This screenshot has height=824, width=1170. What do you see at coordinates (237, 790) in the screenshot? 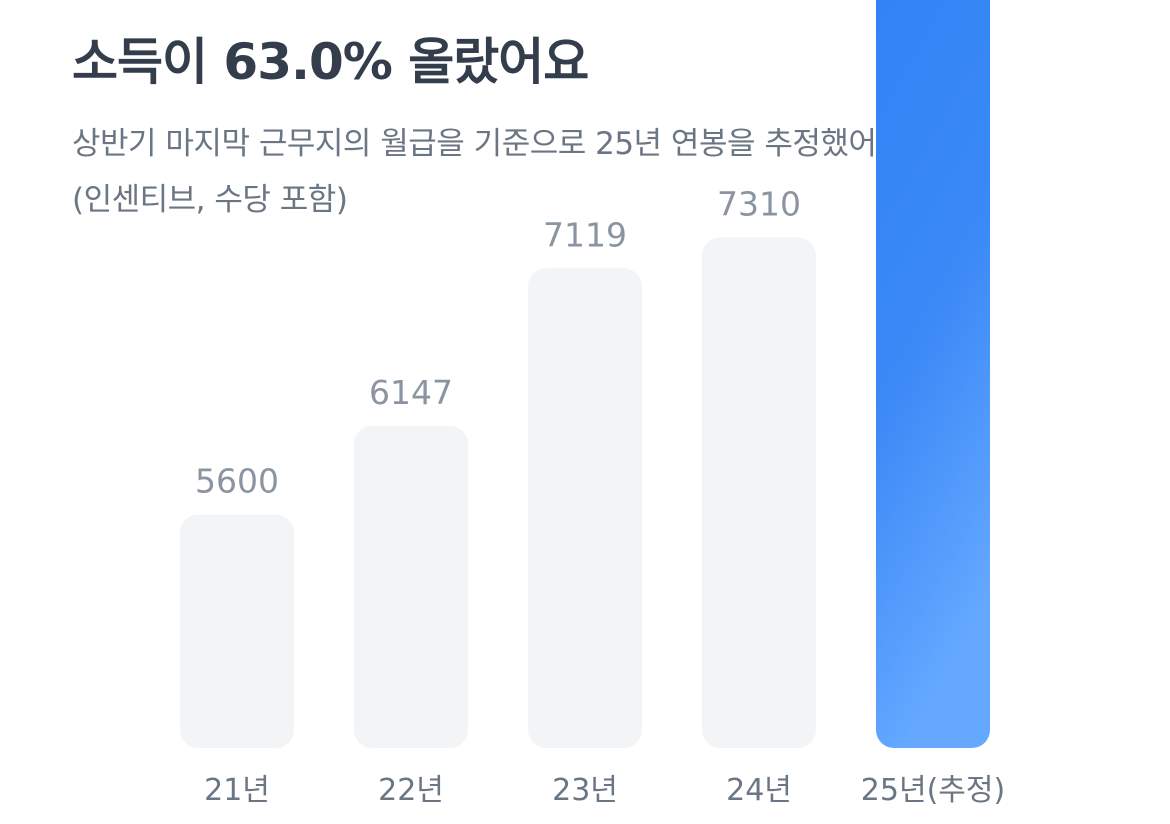
I see `category-label-1: 21년` at bounding box center [237, 790].